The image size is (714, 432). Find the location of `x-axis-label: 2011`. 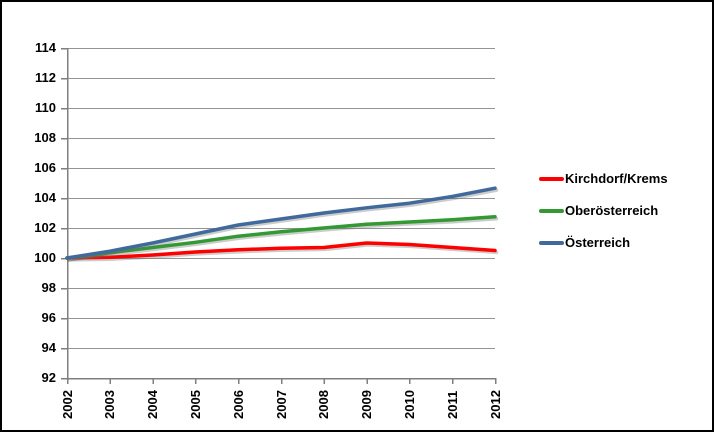

x-axis-label: 2011 is located at coordinates (452, 404).